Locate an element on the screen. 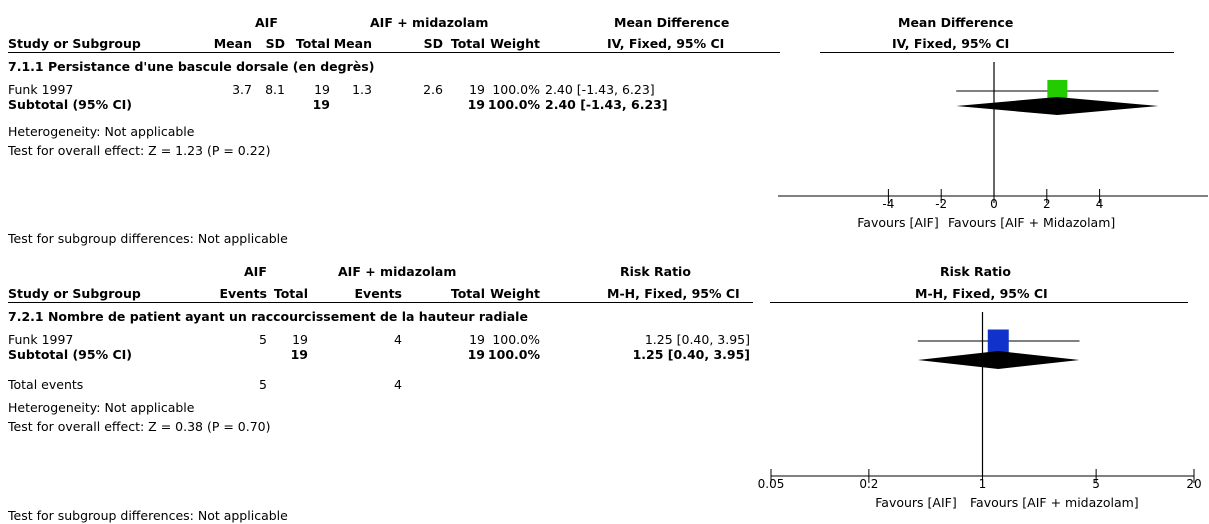  ci-value: 1.25 [0.40, 3.95] is located at coordinates (697, 339).